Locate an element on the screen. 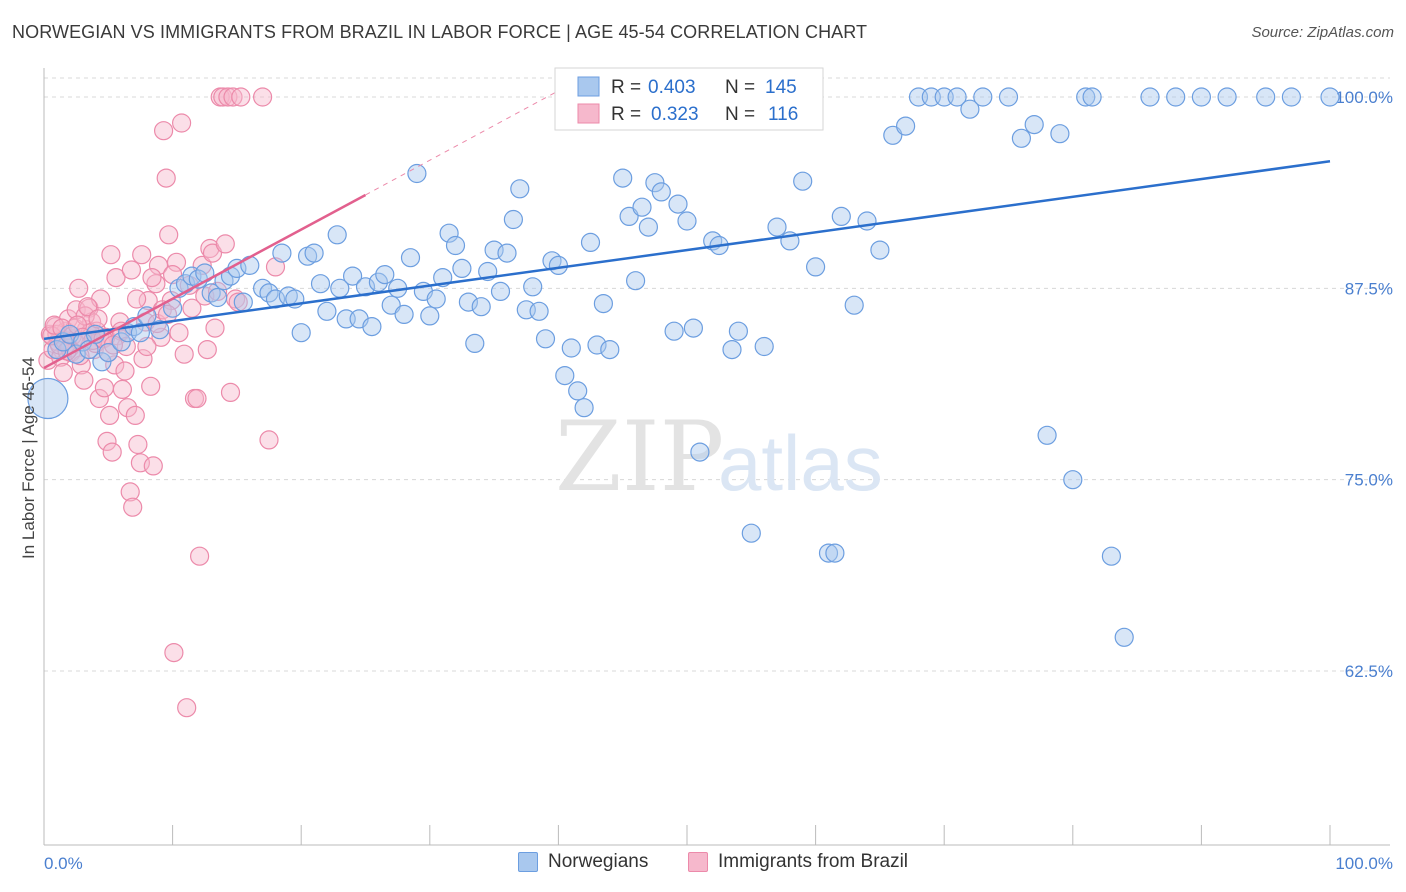  y-tick-label: 75.0% is located at coordinates (1369, 480).